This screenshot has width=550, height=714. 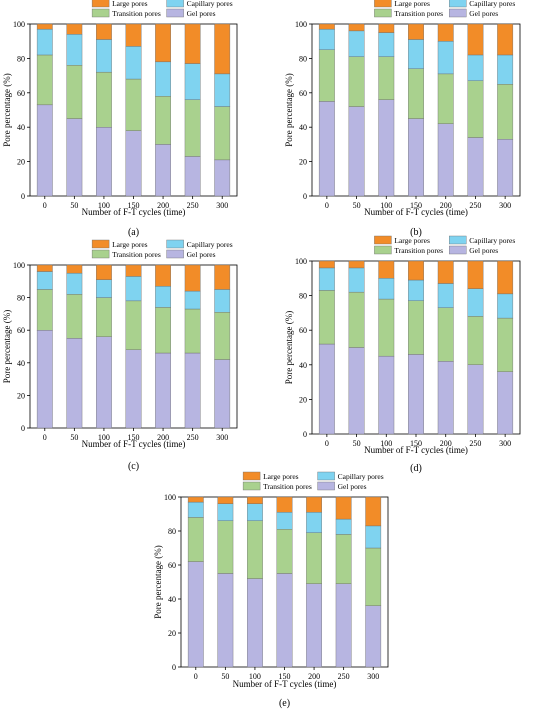 I want to click on legend-item-large: Large pores, so click(x=402, y=4).